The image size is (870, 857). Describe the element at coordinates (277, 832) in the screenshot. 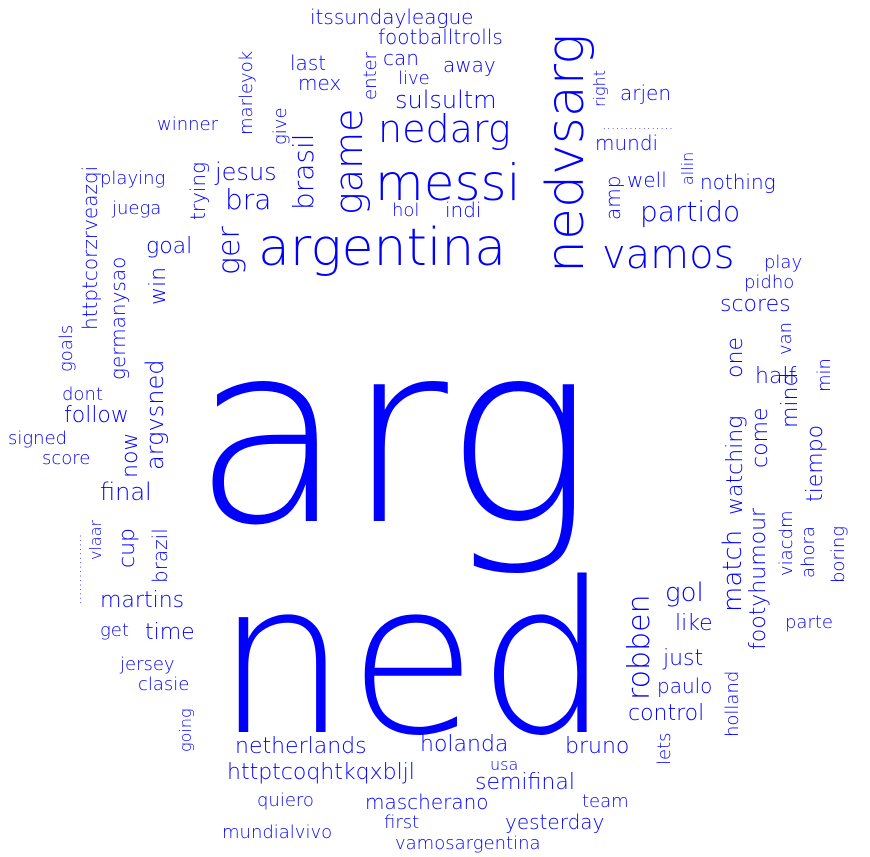

I see `word-mundialvivo: mundialvivo` at that location.